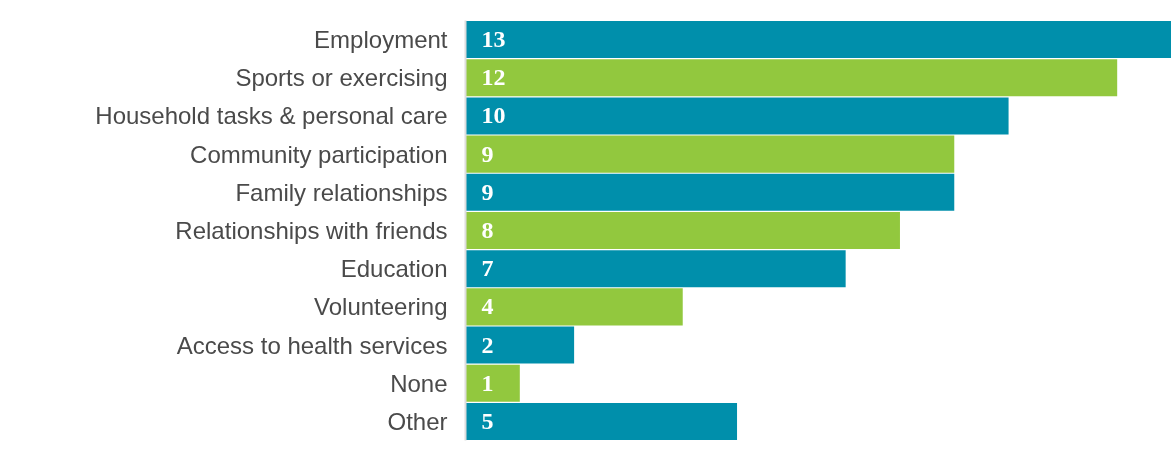  I want to click on y-tick-label: Volunteering, so click(381, 307).